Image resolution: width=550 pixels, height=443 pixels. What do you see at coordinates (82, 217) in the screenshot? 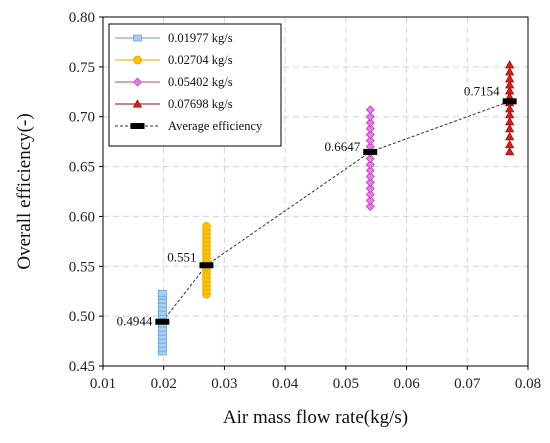
I see `y-tick-label: 0.60` at bounding box center [82, 217].